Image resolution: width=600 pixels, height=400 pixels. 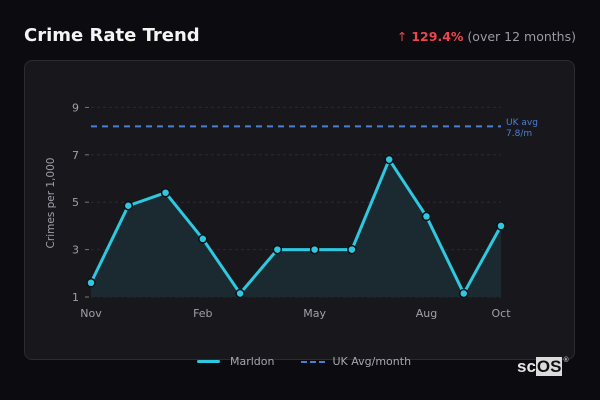 I want to click on x-tick-label: Nov, so click(x=91, y=313).